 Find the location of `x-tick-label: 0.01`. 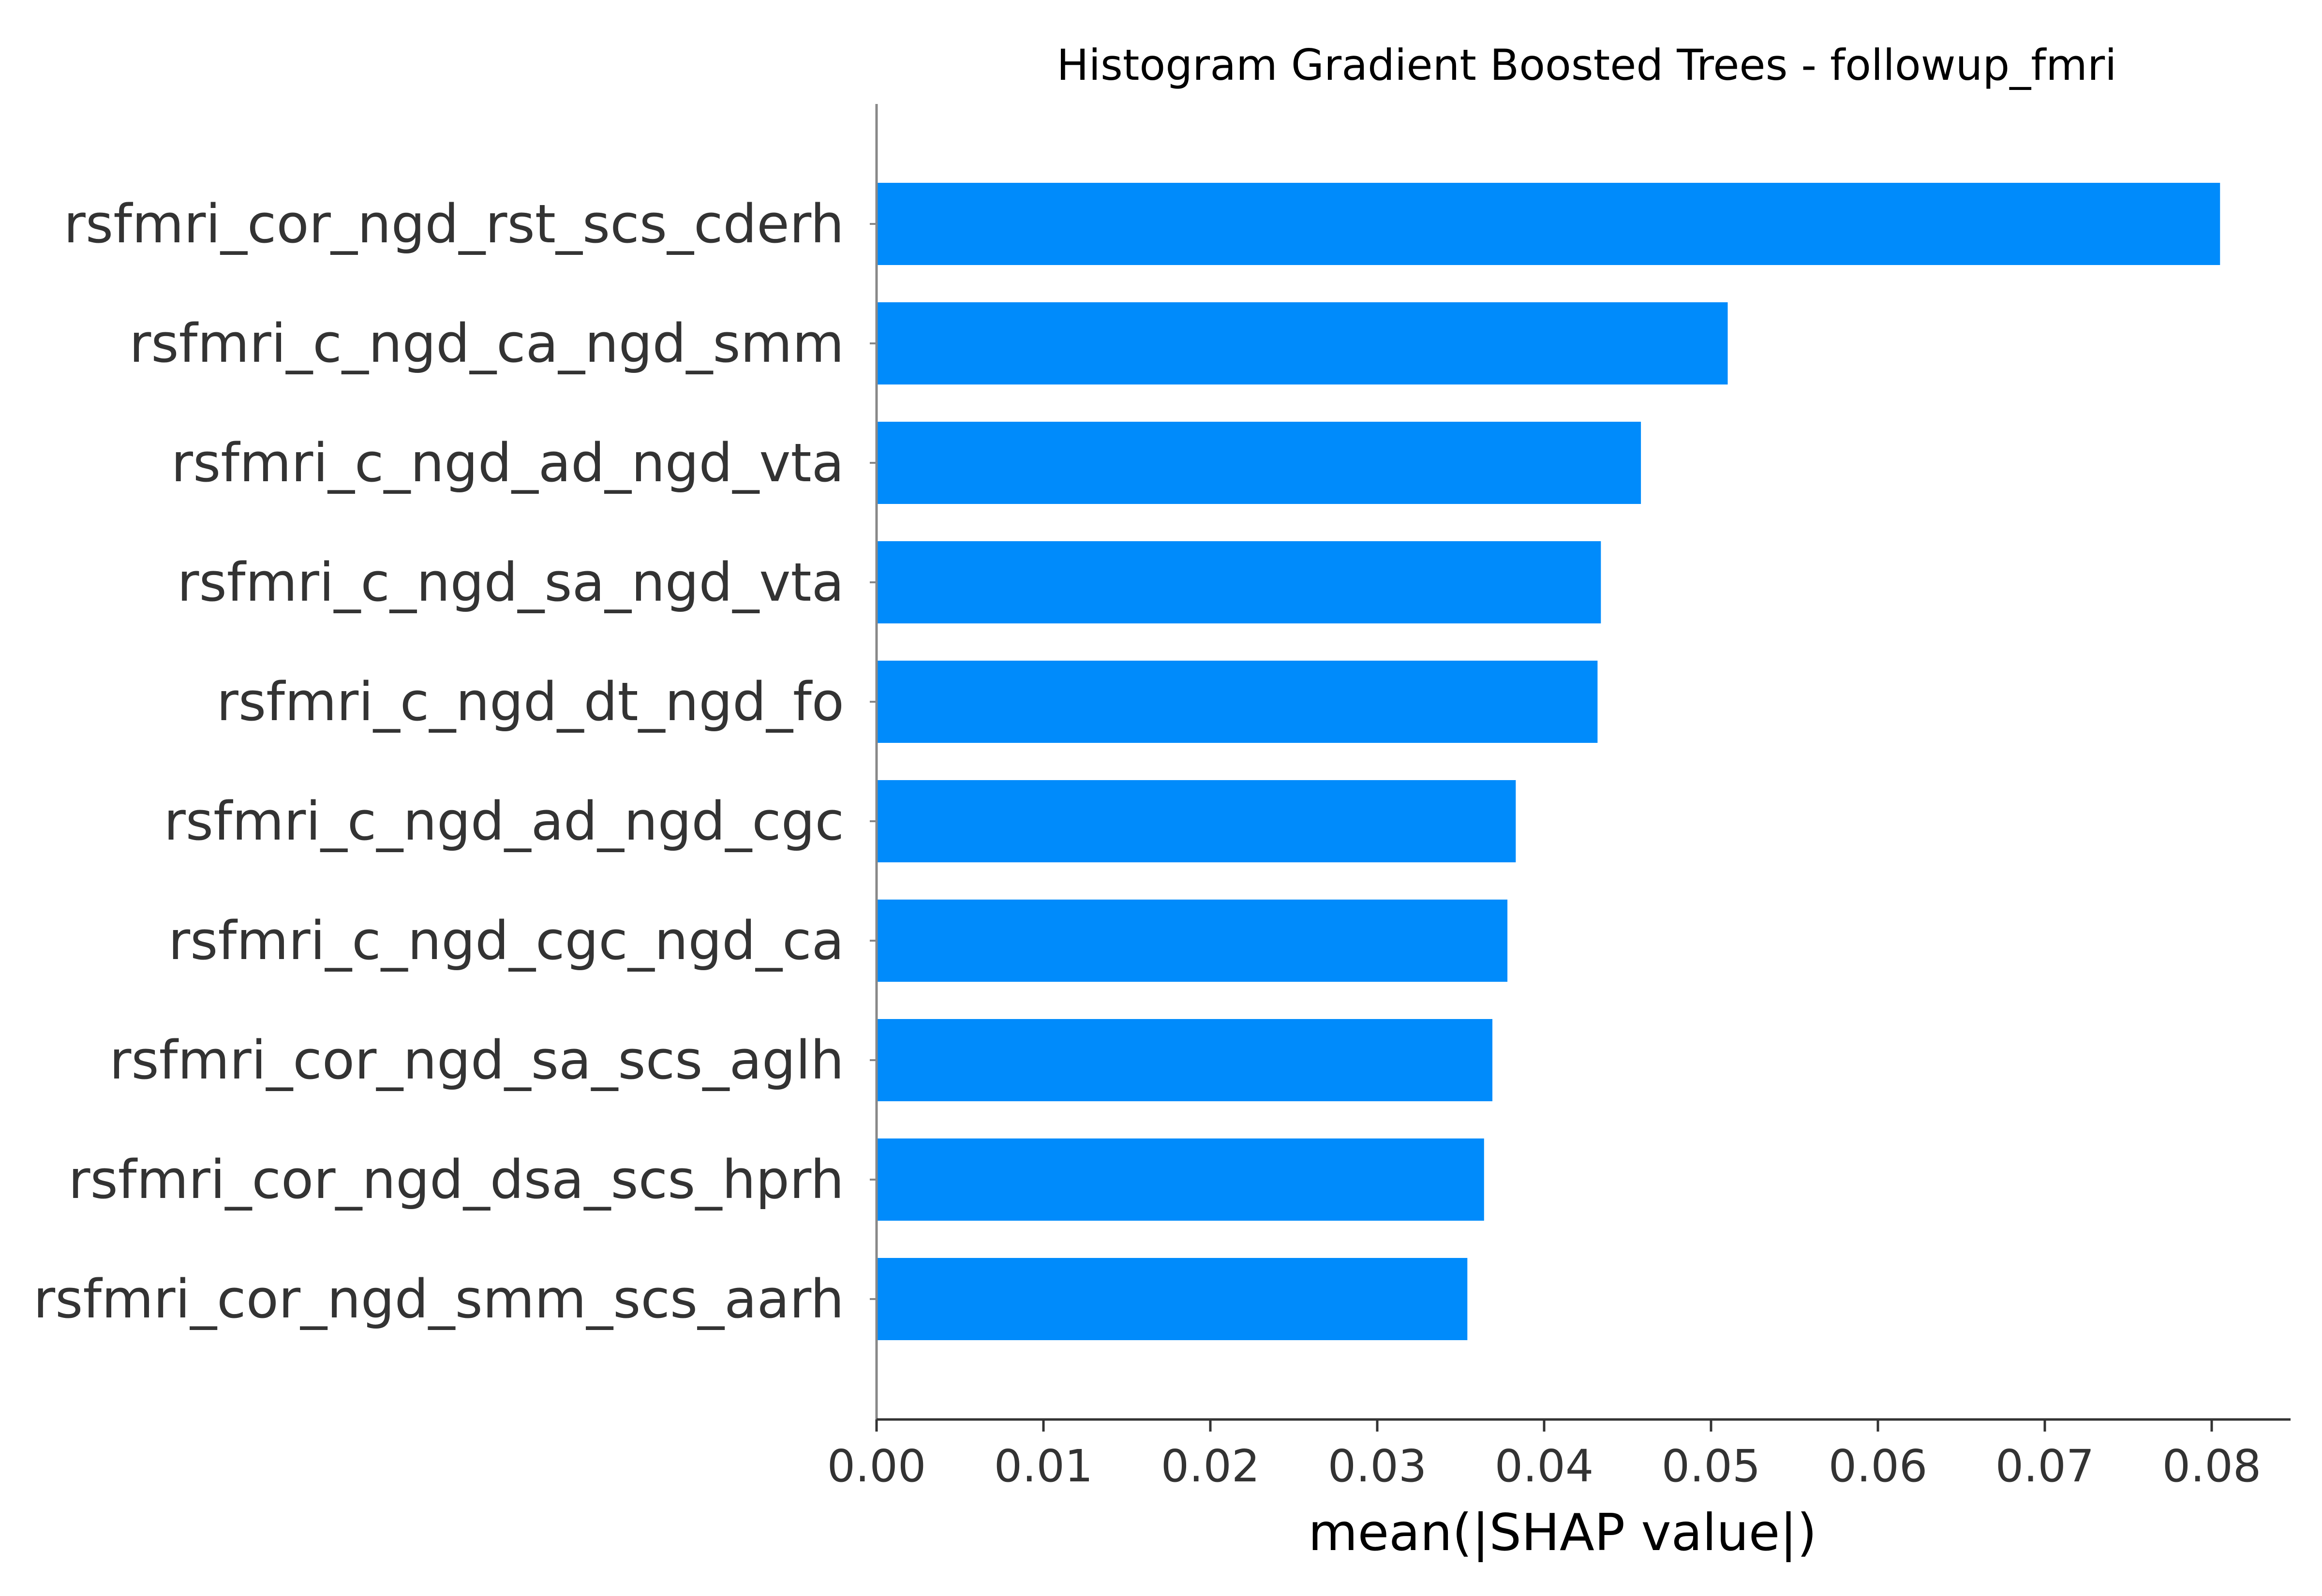

x-tick-label: 0.01 is located at coordinates (1043, 1466).